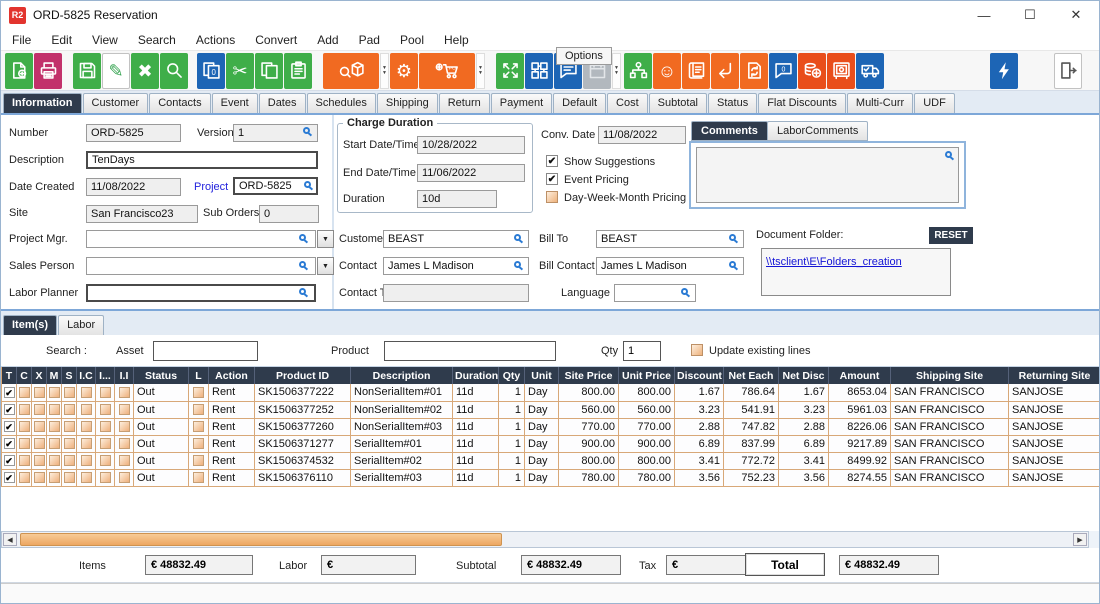 The width and height of the screenshot is (1100, 604). What do you see at coordinates (646, 427) in the screenshot?
I see `cell-unit_price: 770.00` at bounding box center [646, 427].